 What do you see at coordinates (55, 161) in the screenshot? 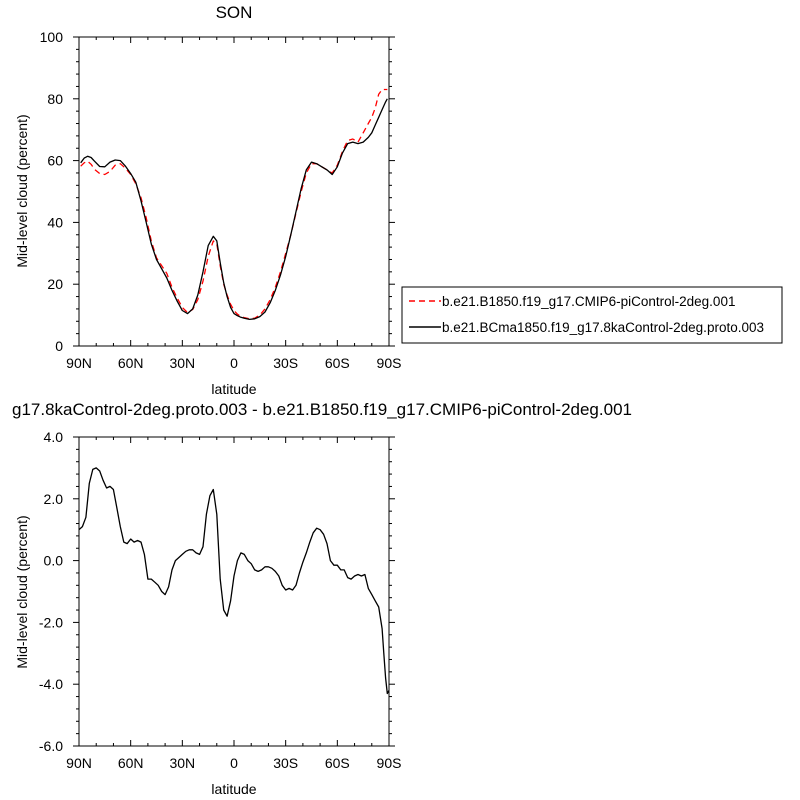
I see `y-tick-label: 60` at bounding box center [55, 161].